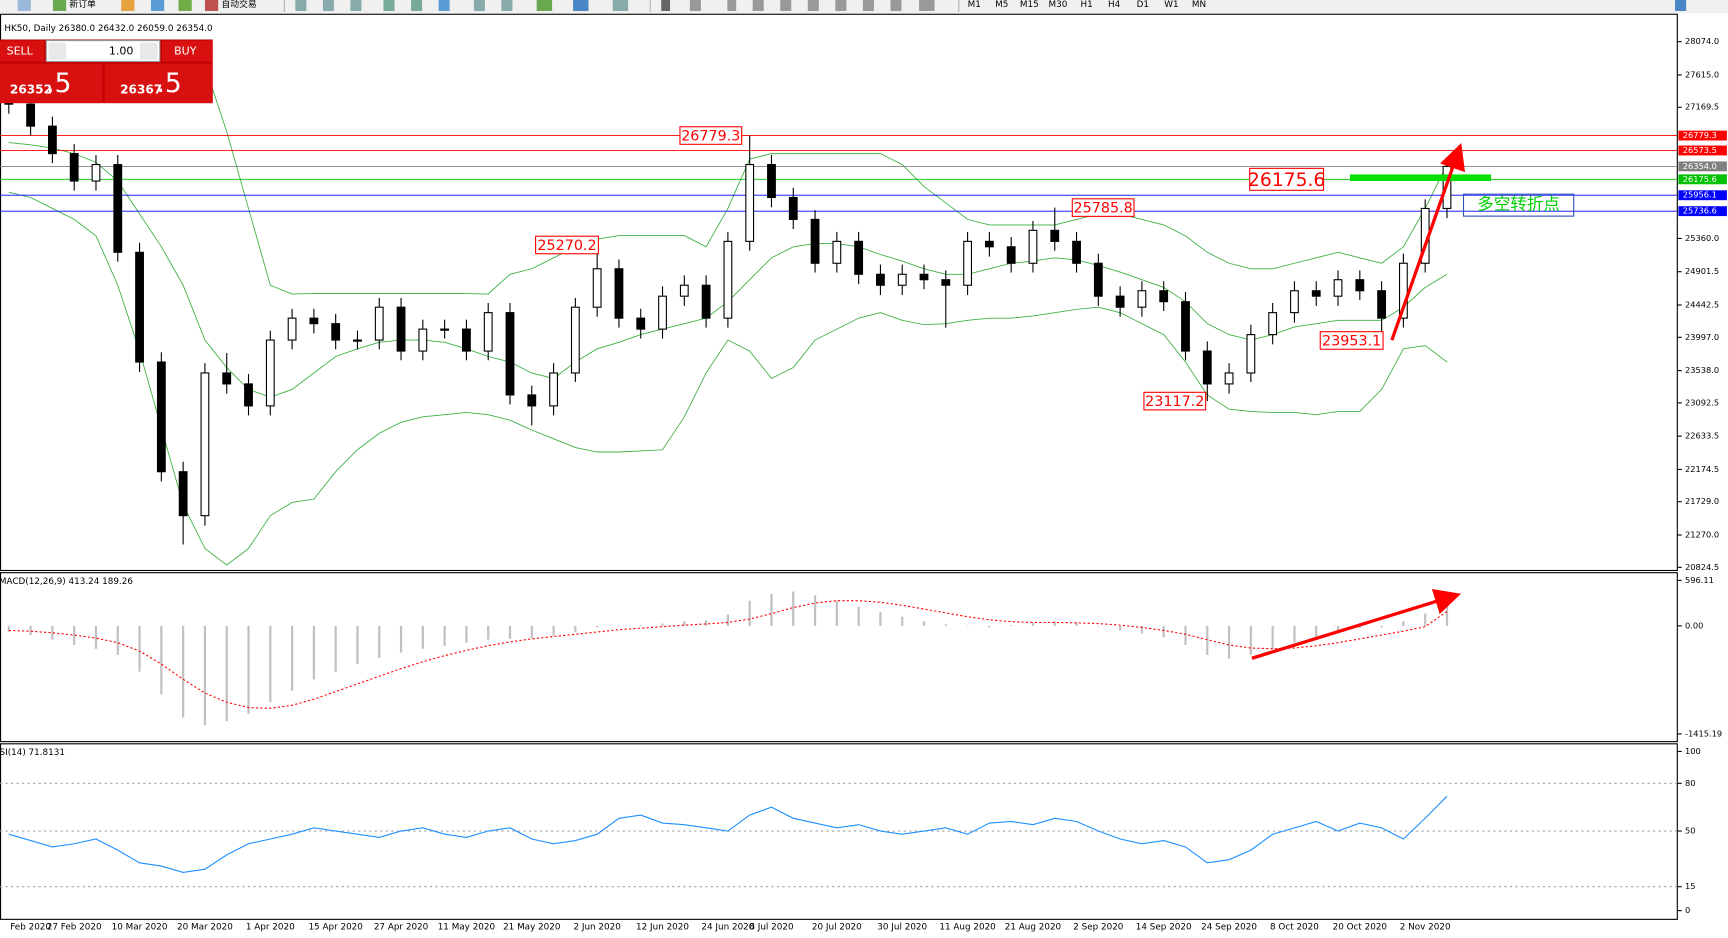  I want to click on period-button: H4, so click(1114, 5).